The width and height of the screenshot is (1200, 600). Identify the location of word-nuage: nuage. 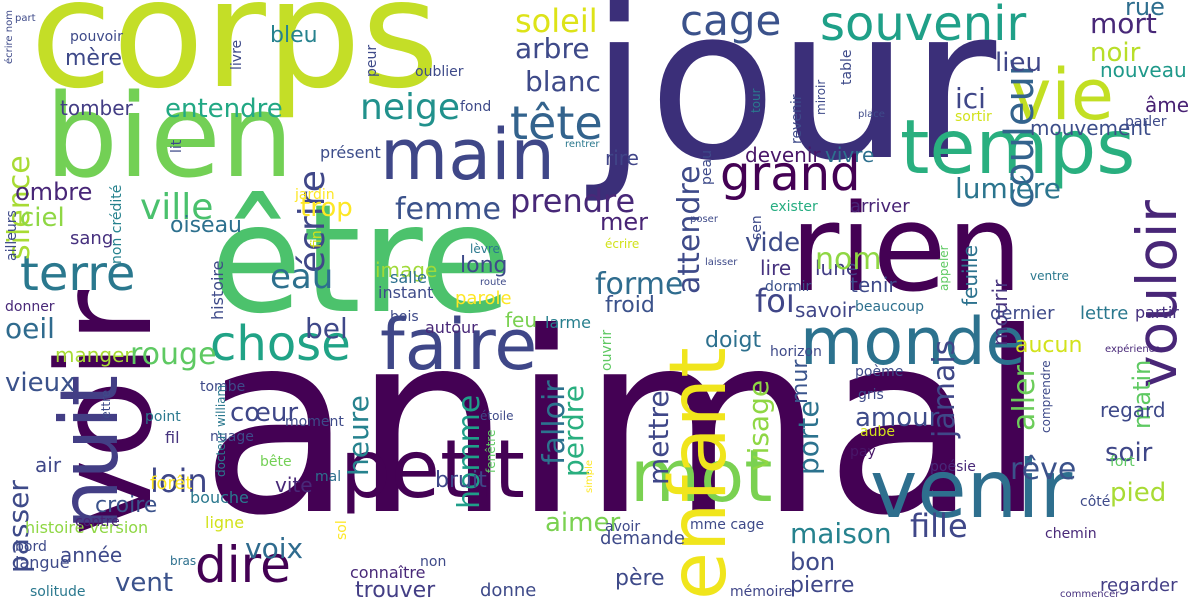
(232, 437).